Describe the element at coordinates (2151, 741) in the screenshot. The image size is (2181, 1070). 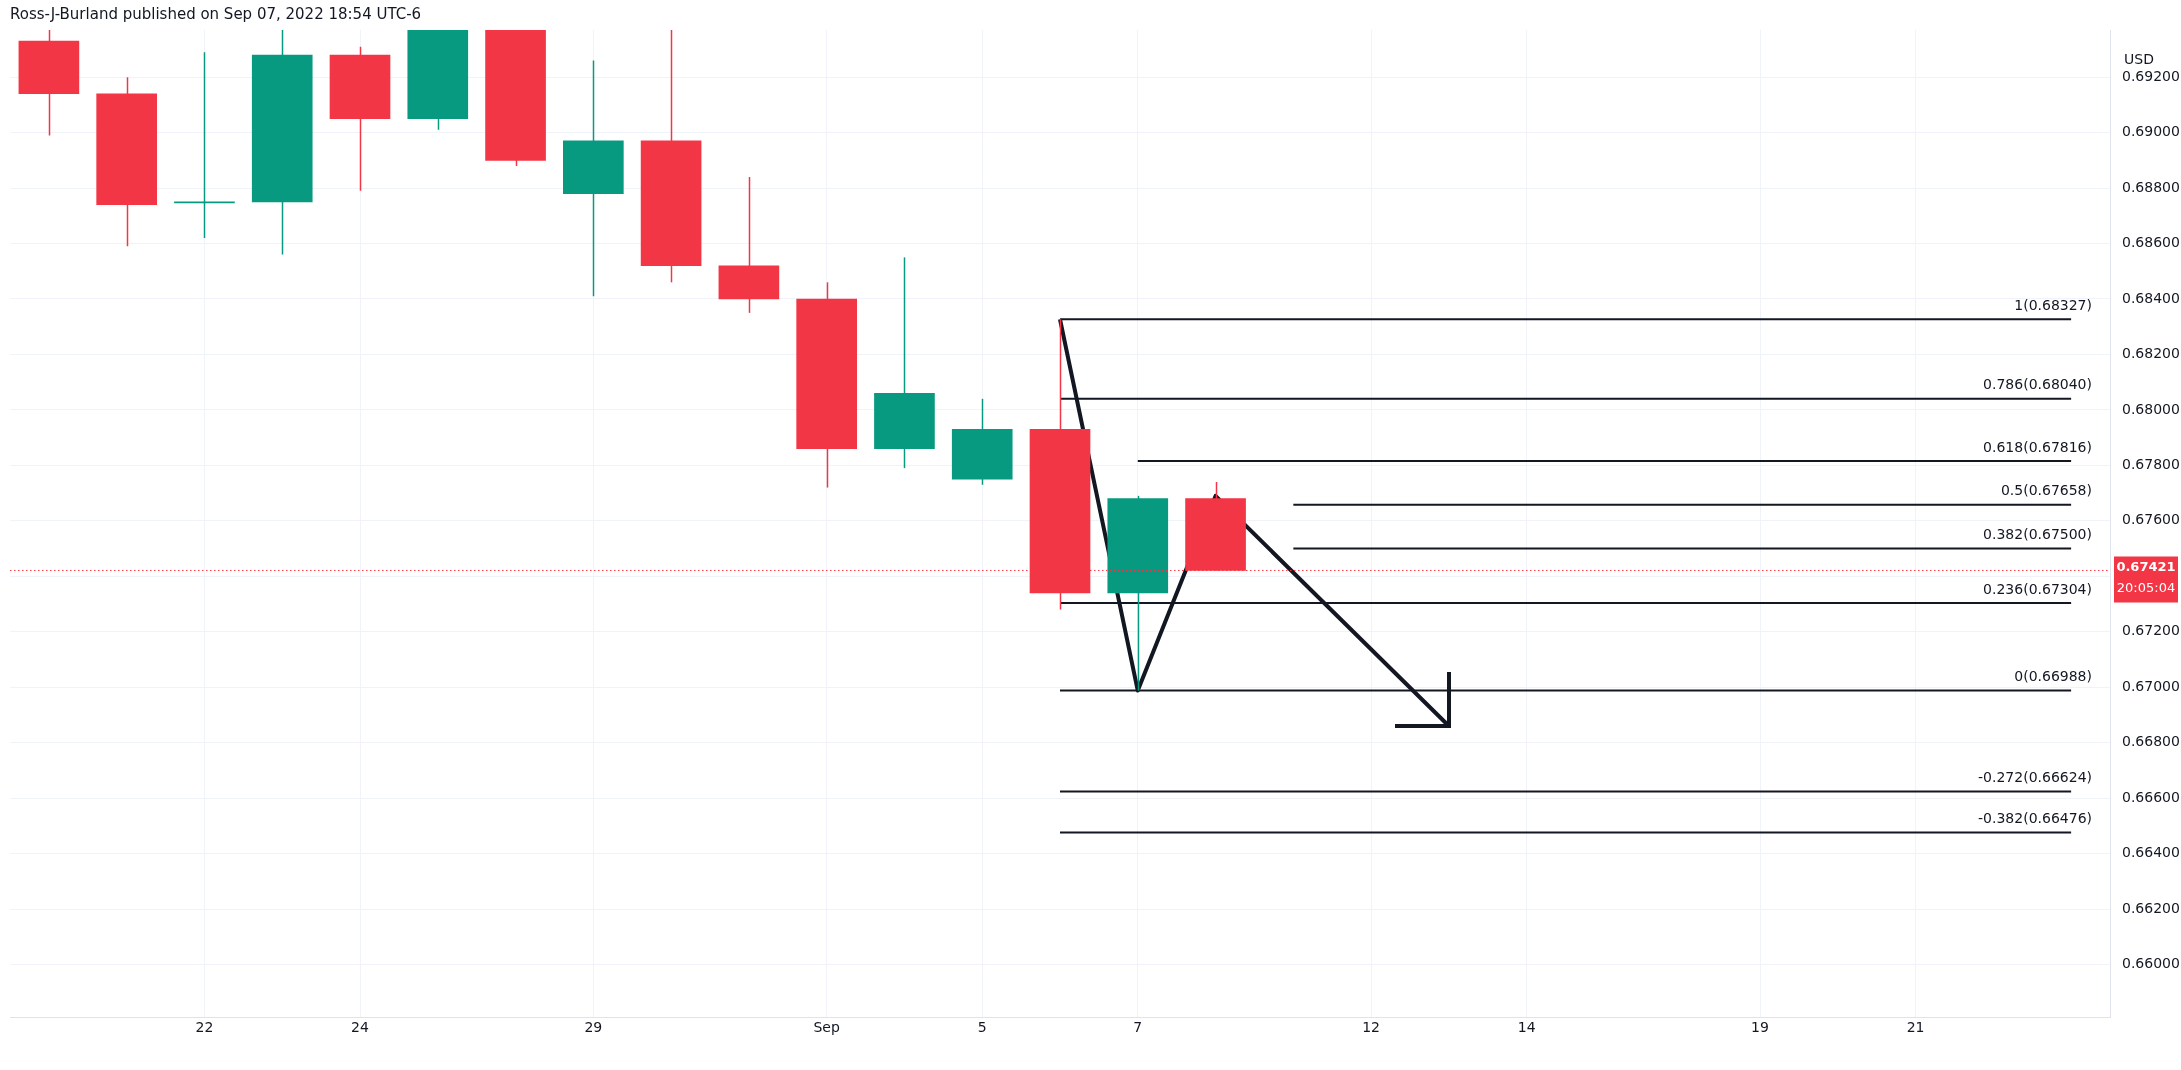
I see `y-tick-label: 0.66800` at that location.